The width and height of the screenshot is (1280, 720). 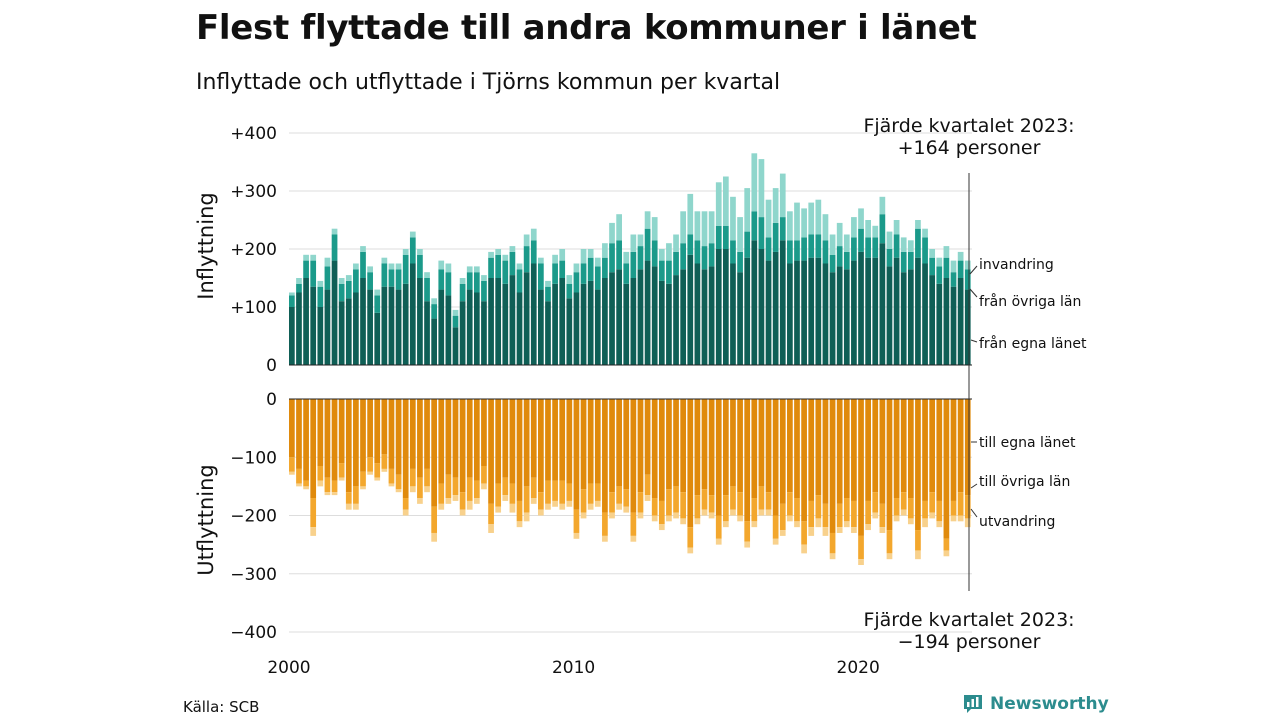 I want to click on y-tick-label: +100, so click(x=253, y=308).